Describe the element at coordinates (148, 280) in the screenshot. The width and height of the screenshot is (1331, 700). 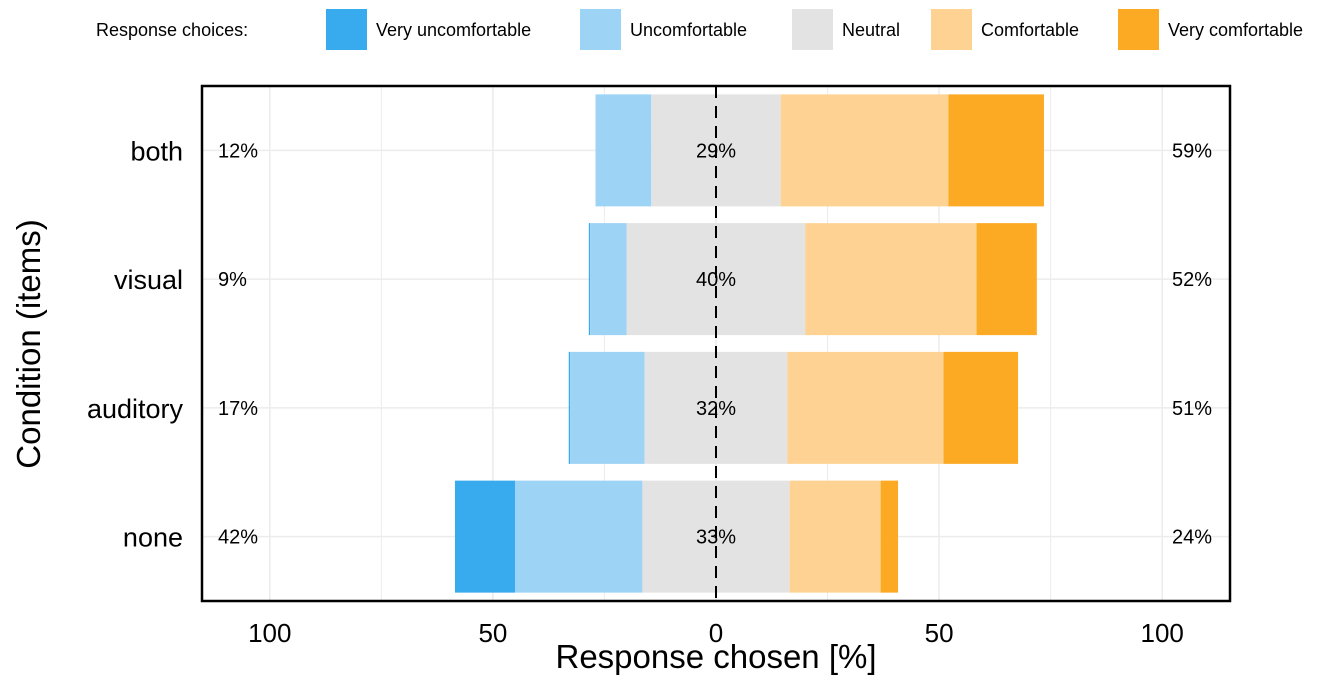
I see `category-label: visual` at that location.